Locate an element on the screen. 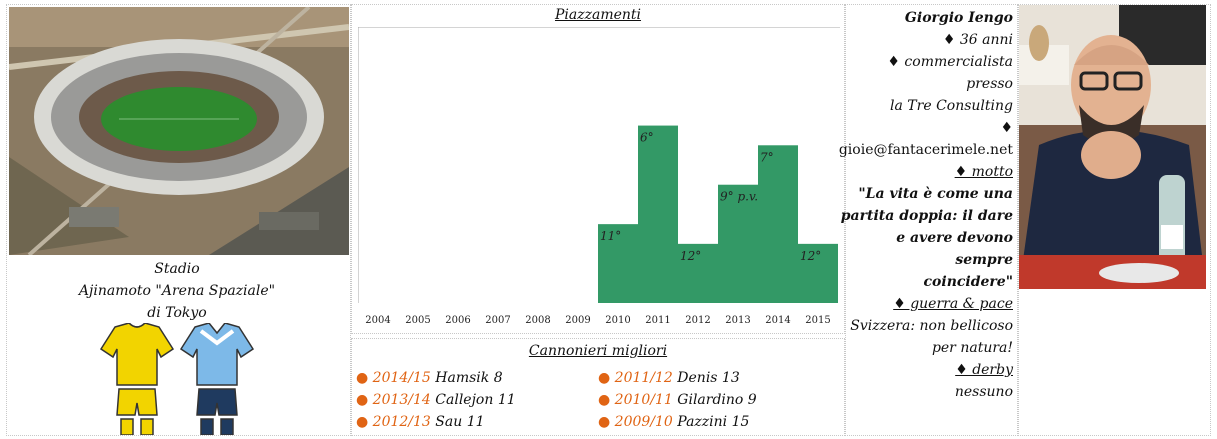  stadium-caption-line1: Stadio is located at coordinates (177, 269).